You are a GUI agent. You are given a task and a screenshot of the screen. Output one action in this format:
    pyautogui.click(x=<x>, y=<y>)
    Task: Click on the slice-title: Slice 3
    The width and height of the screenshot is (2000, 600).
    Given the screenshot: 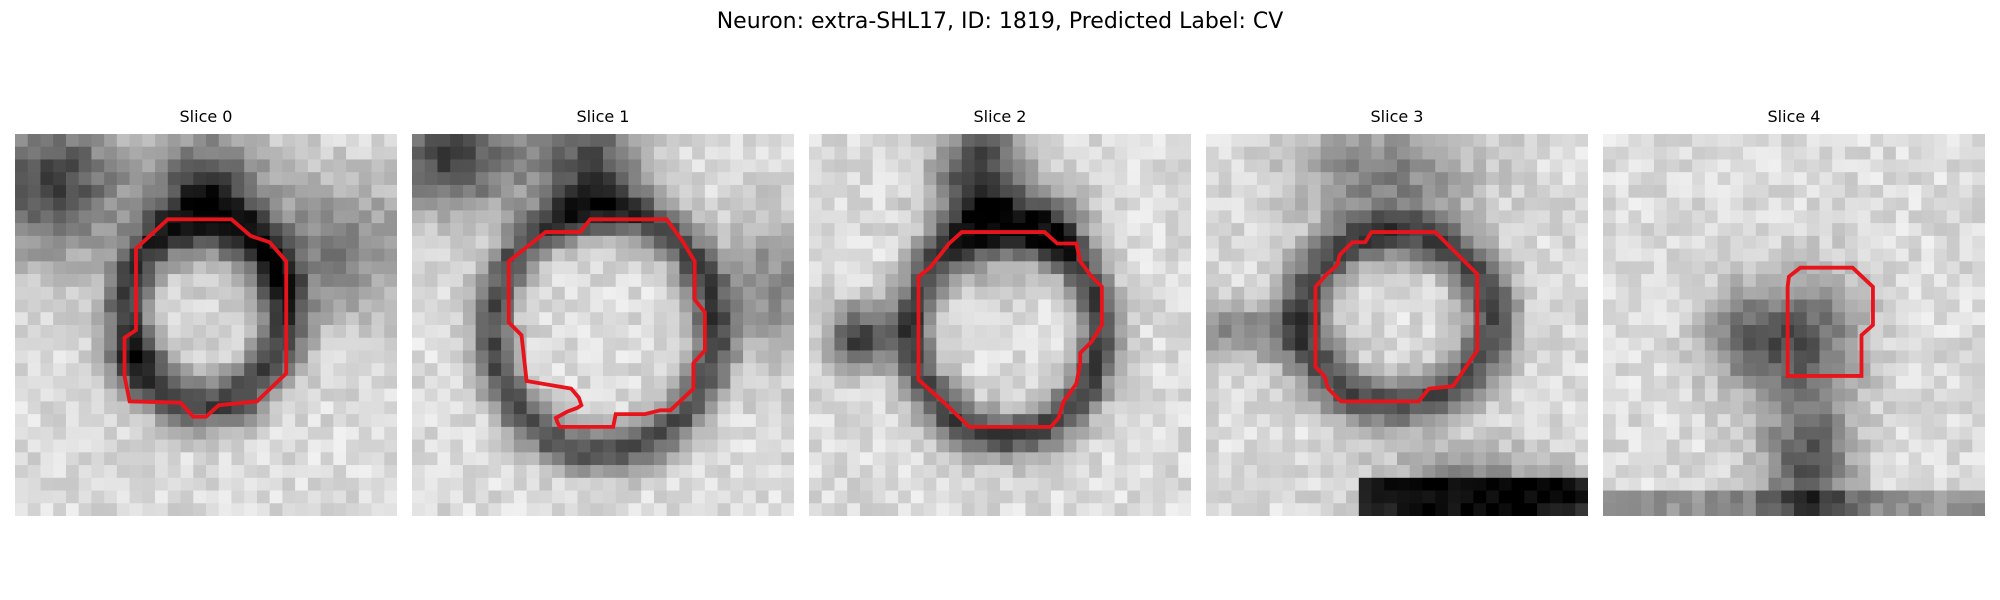 What is the action you would take?
    pyautogui.click(x=1397, y=116)
    